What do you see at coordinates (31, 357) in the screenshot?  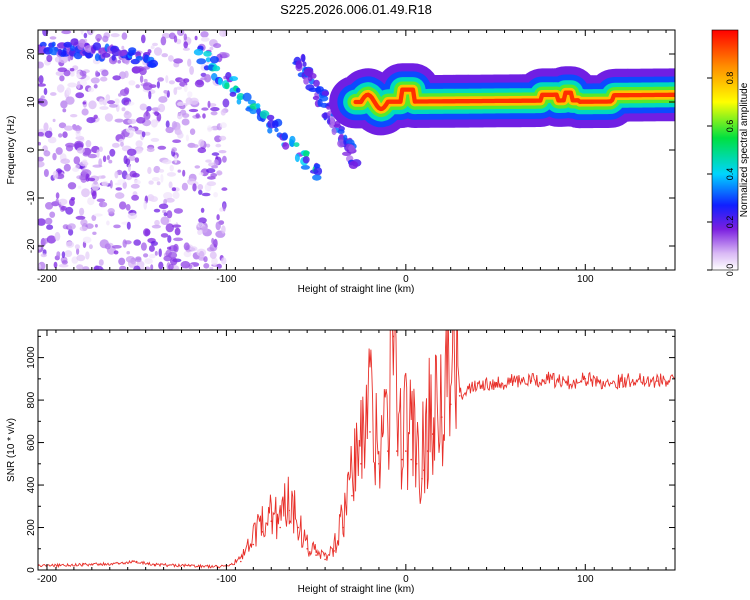 I see `y-tick-label: 1000` at bounding box center [31, 357].